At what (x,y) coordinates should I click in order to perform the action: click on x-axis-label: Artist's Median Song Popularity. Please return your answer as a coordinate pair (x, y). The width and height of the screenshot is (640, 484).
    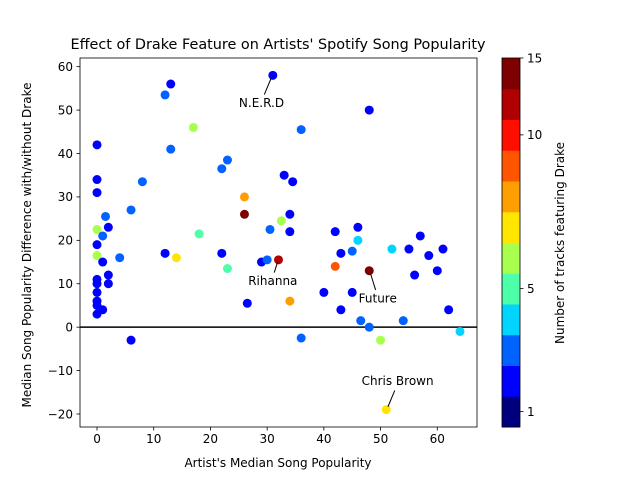
    Looking at the image, I should click on (277, 463).